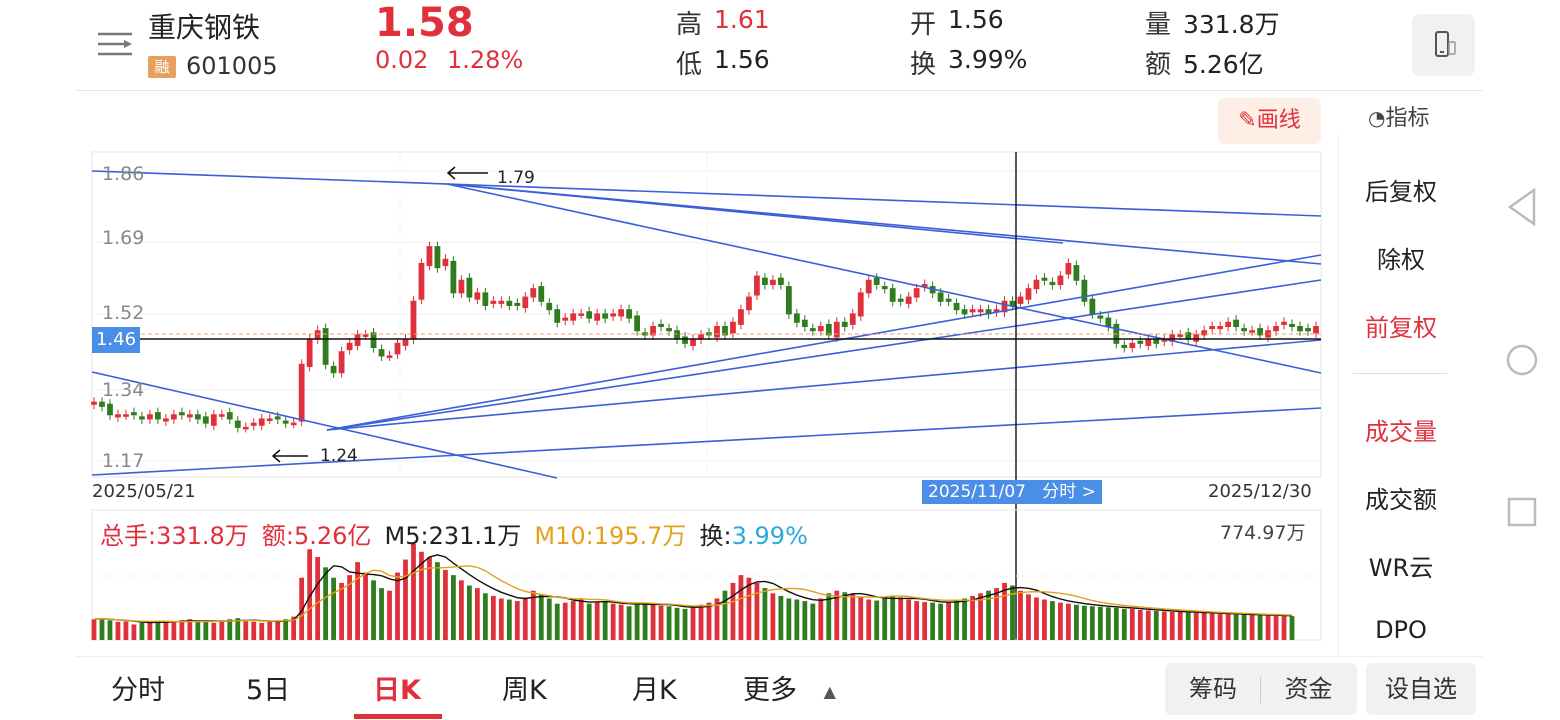 This screenshot has width=1560, height=720. I want to click on crosshair-date-label: 2025/11/07 分时 >, so click(1012, 492).